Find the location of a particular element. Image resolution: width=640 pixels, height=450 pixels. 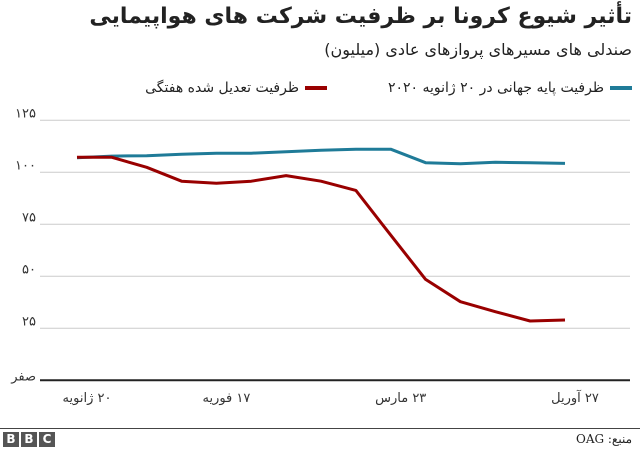

legend-label-adjusted: ظرفیت تعدیل شده هفتگی is located at coordinates (222, 88).